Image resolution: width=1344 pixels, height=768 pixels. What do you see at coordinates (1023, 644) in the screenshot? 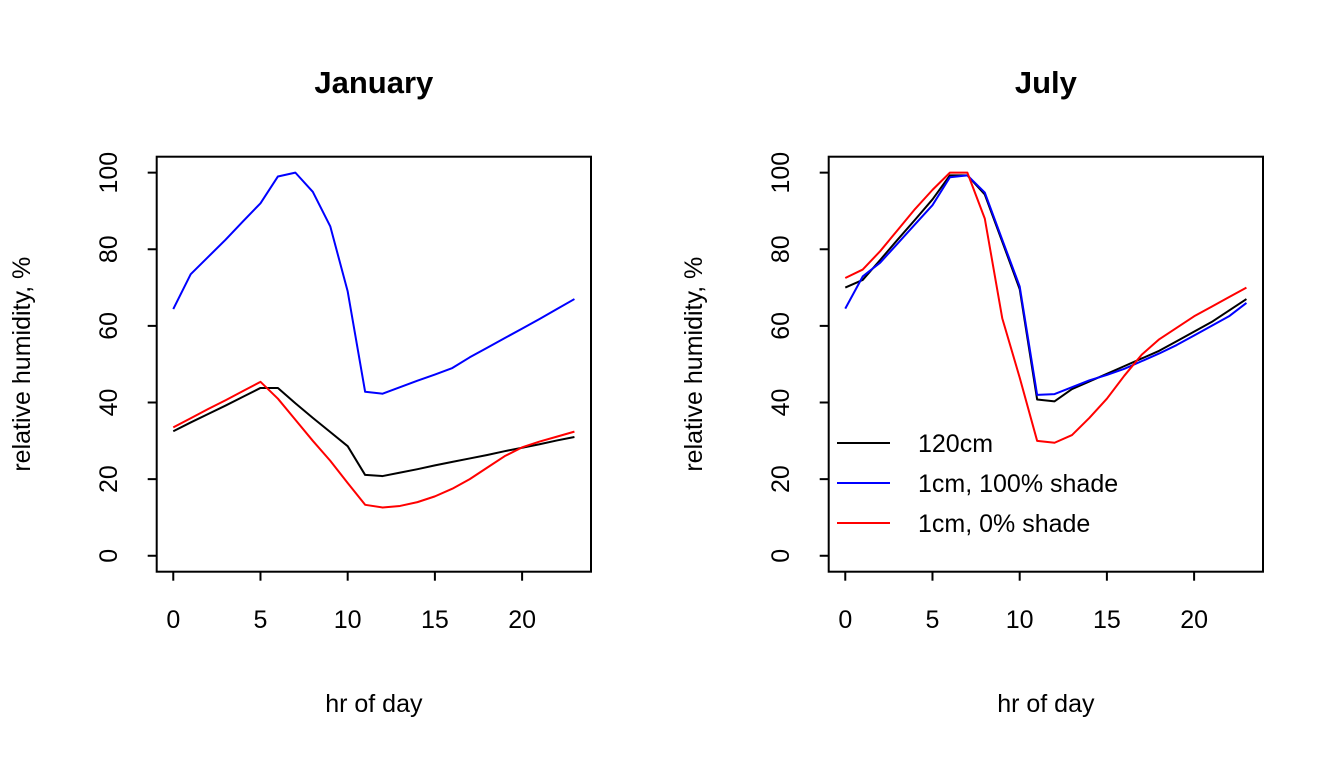
I see `x-axis-july: 0 5 10 15 20 hr of day` at bounding box center [1023, 644].